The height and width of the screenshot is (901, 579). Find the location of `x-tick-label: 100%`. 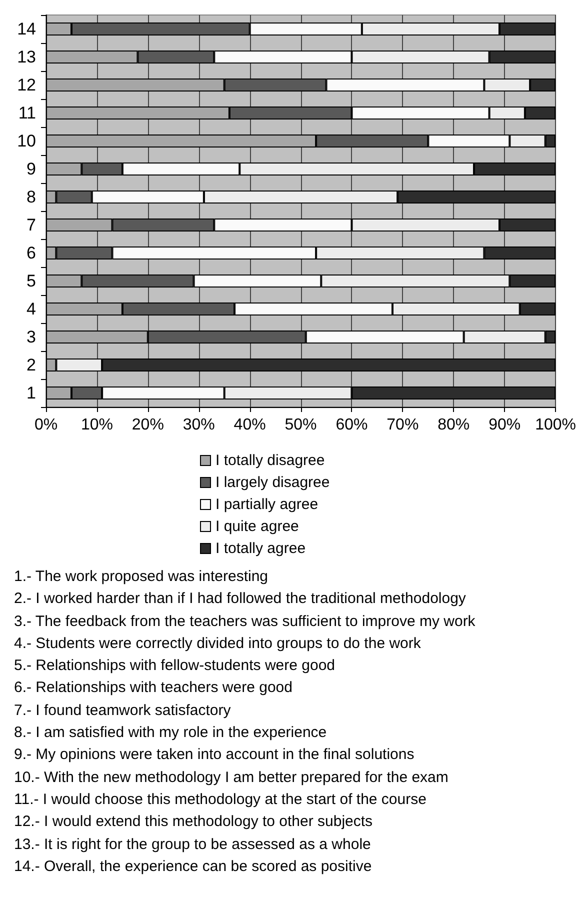

x-tick-label: 100% is located at coordinates (555, 425).